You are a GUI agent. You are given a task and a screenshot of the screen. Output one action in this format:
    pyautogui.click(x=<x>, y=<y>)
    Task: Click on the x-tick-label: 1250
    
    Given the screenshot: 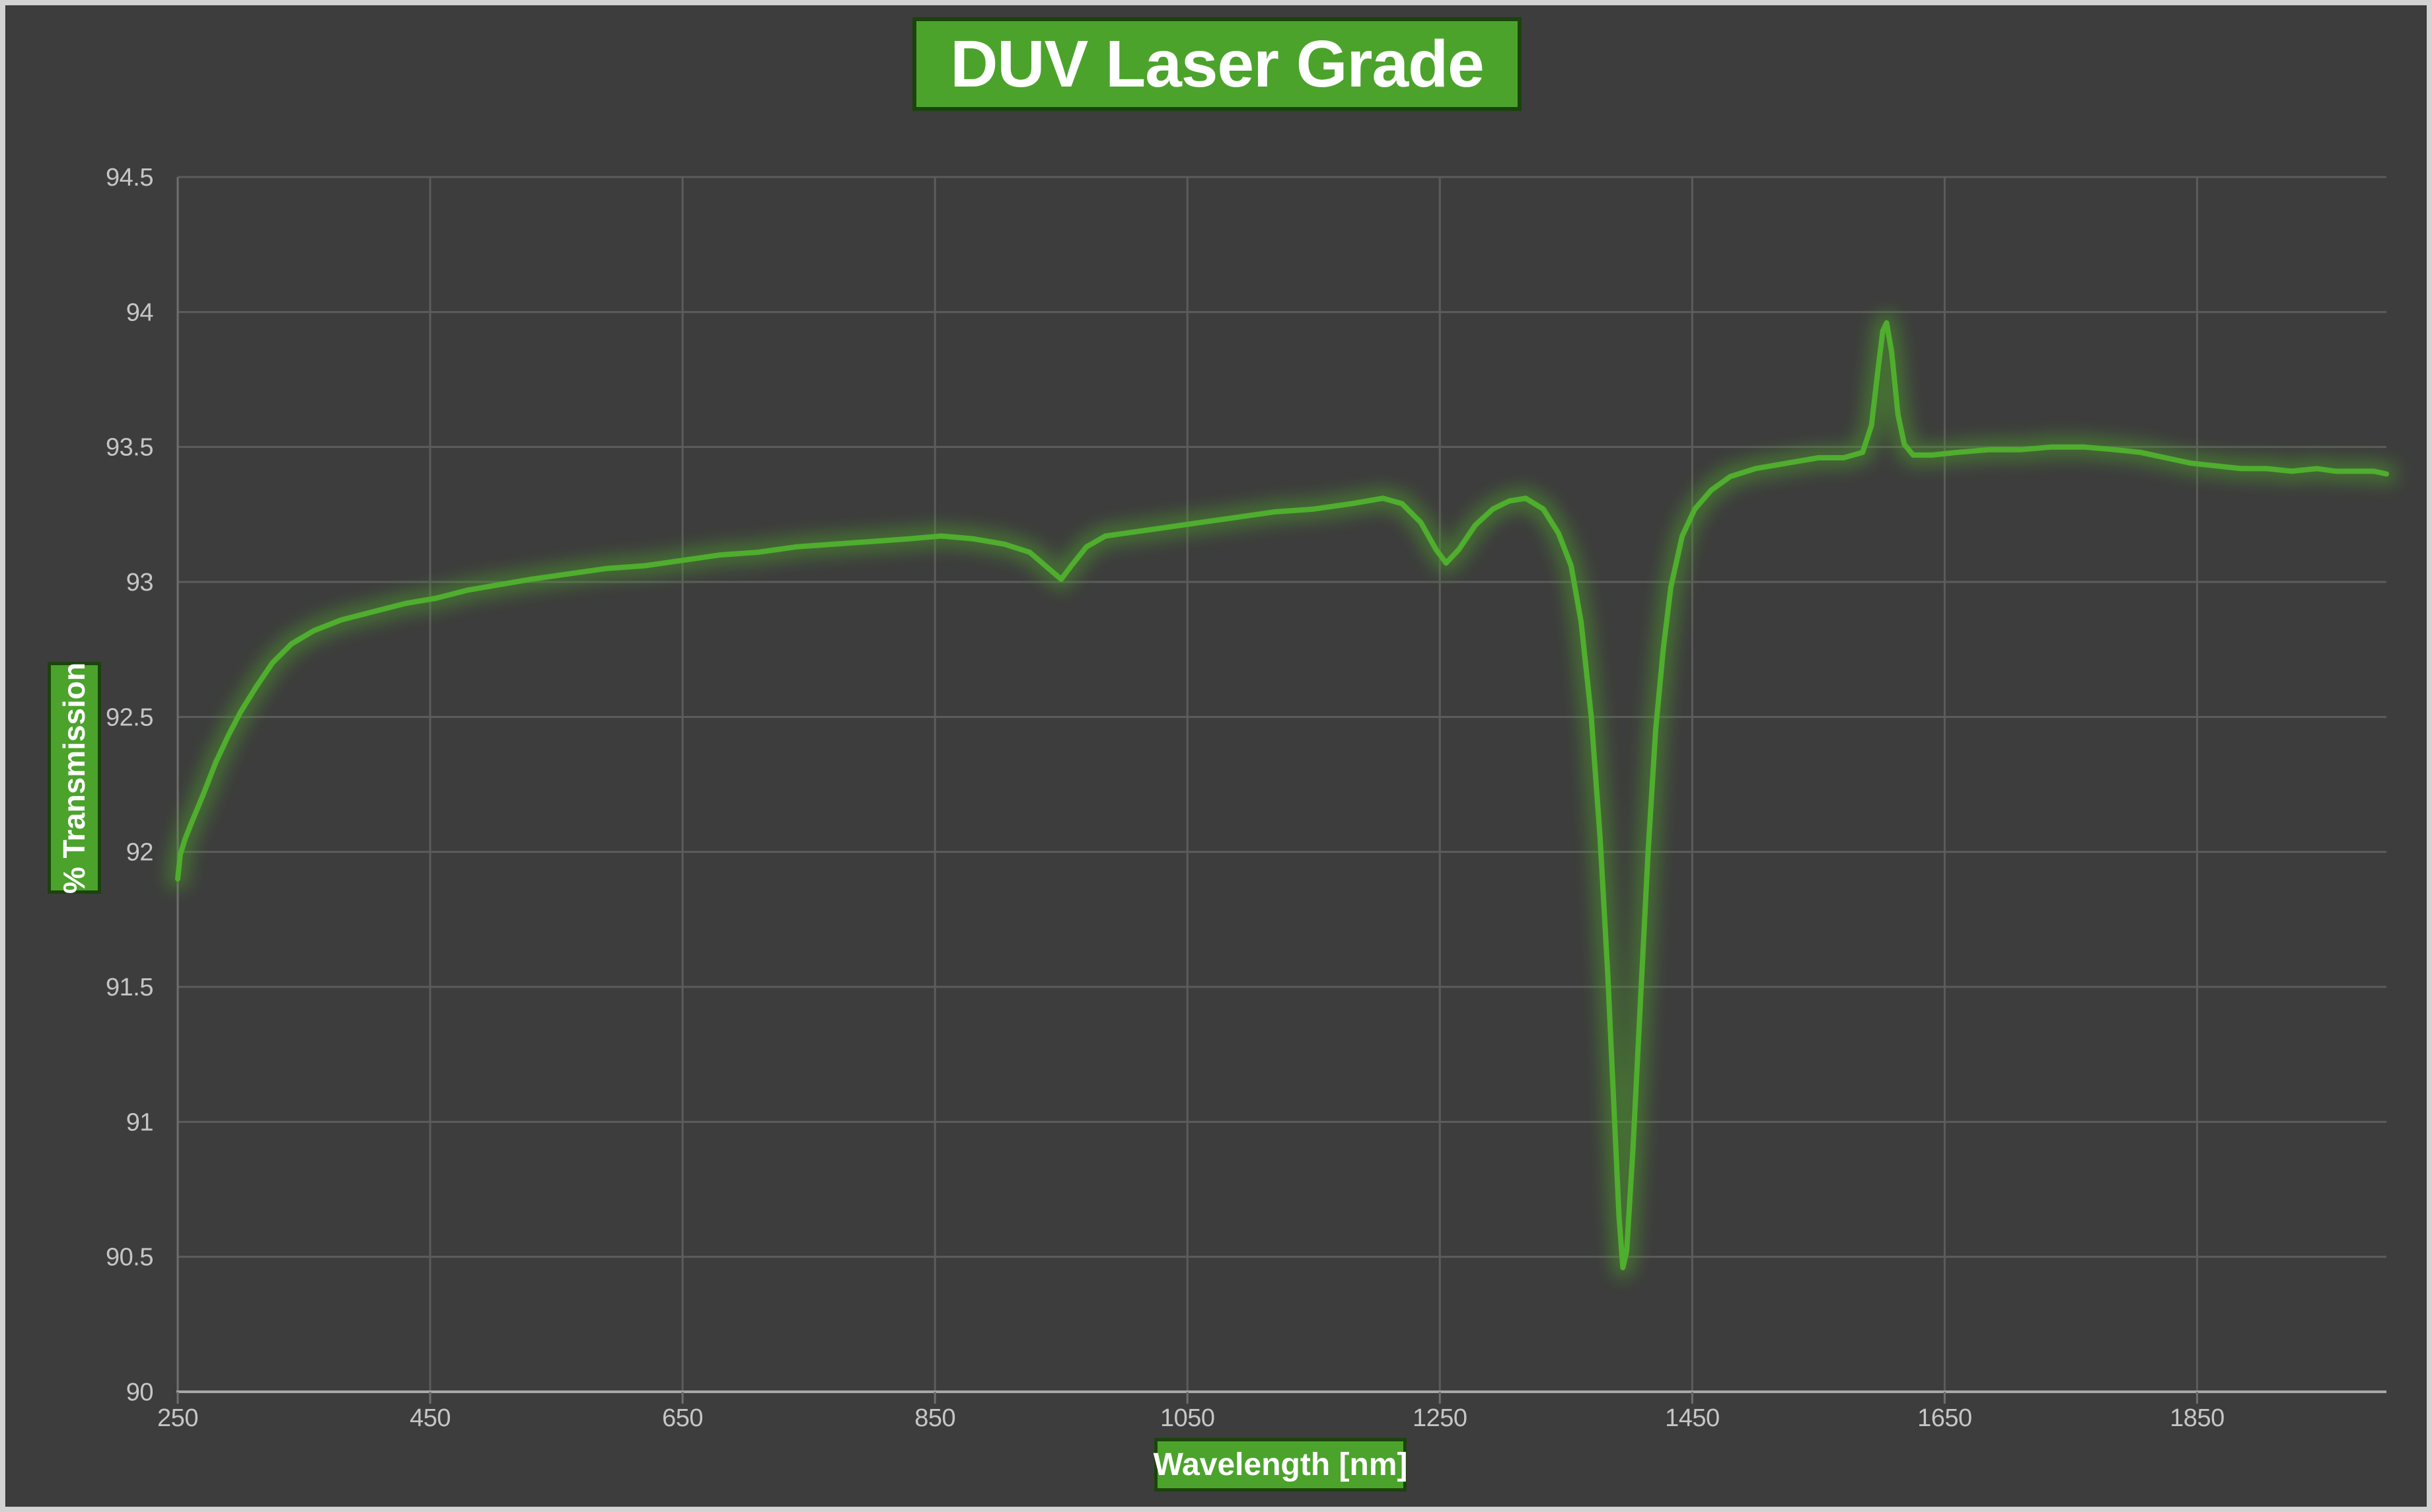 What is the action you would take?
    pyautogui.click(x=1440, y=1418)
    